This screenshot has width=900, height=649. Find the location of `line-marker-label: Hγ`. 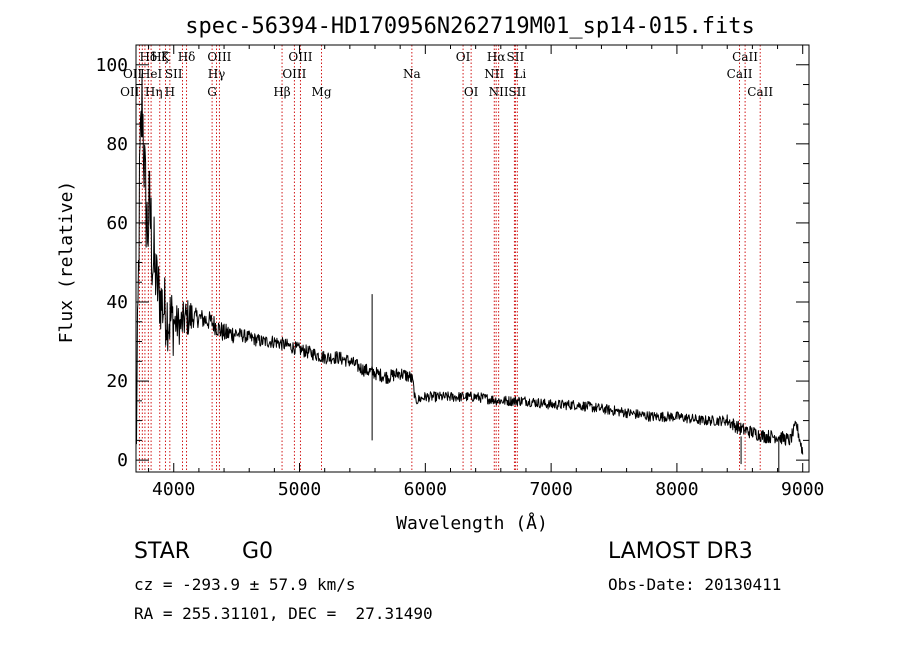

line-marker-label: Hγ is located at coordinates (217, 74).